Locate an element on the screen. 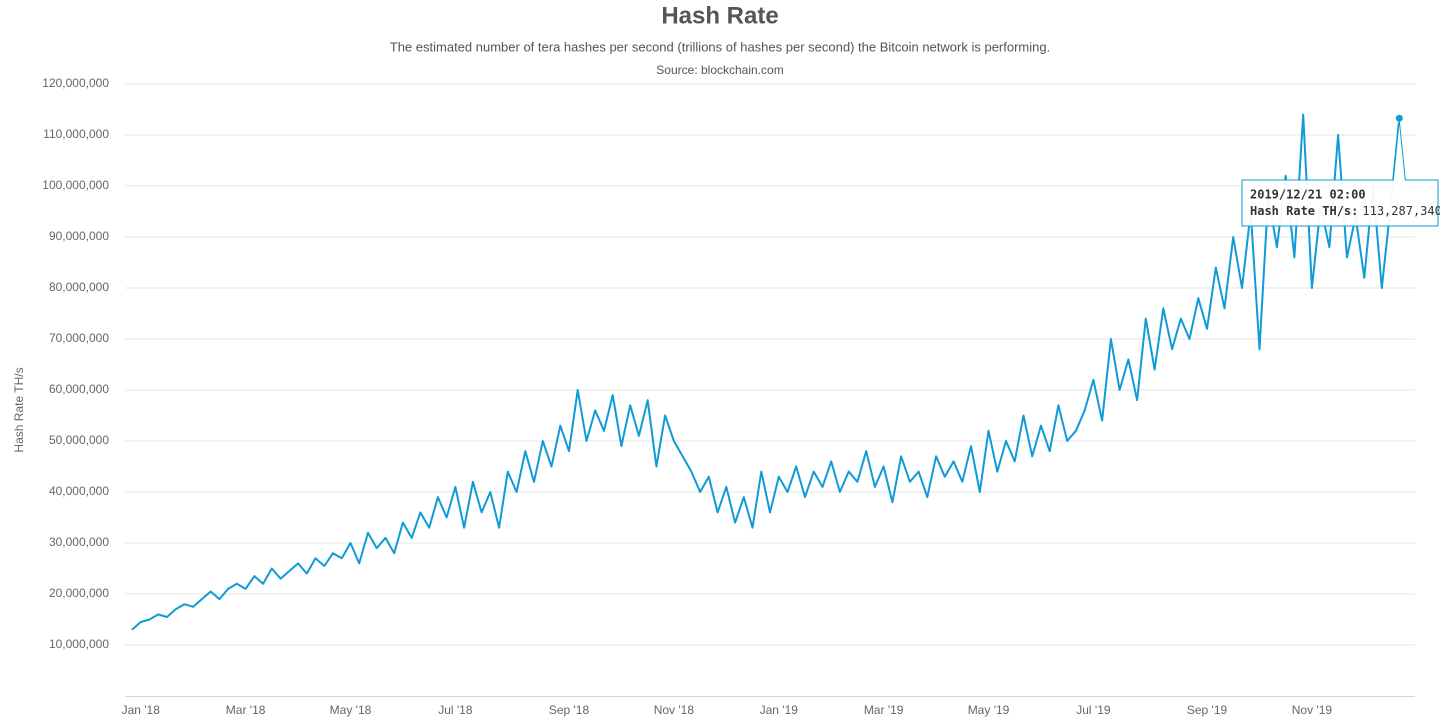 Image resolution: width=1440 pixels, height=723 pixels. x-tick-label: Mar '19 is located at coordinates (884, 710).